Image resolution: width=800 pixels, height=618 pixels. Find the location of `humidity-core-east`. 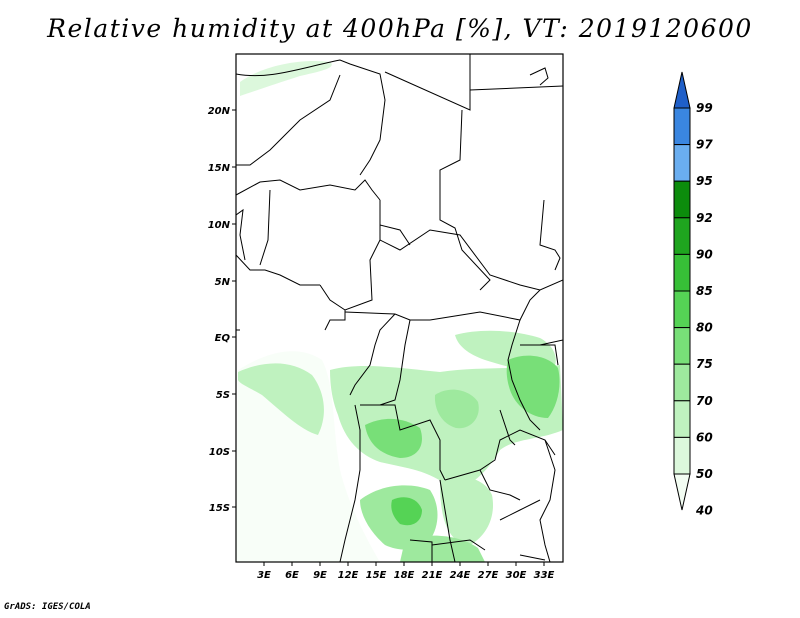

humidity-core-east is located at coordinates (533, 386).